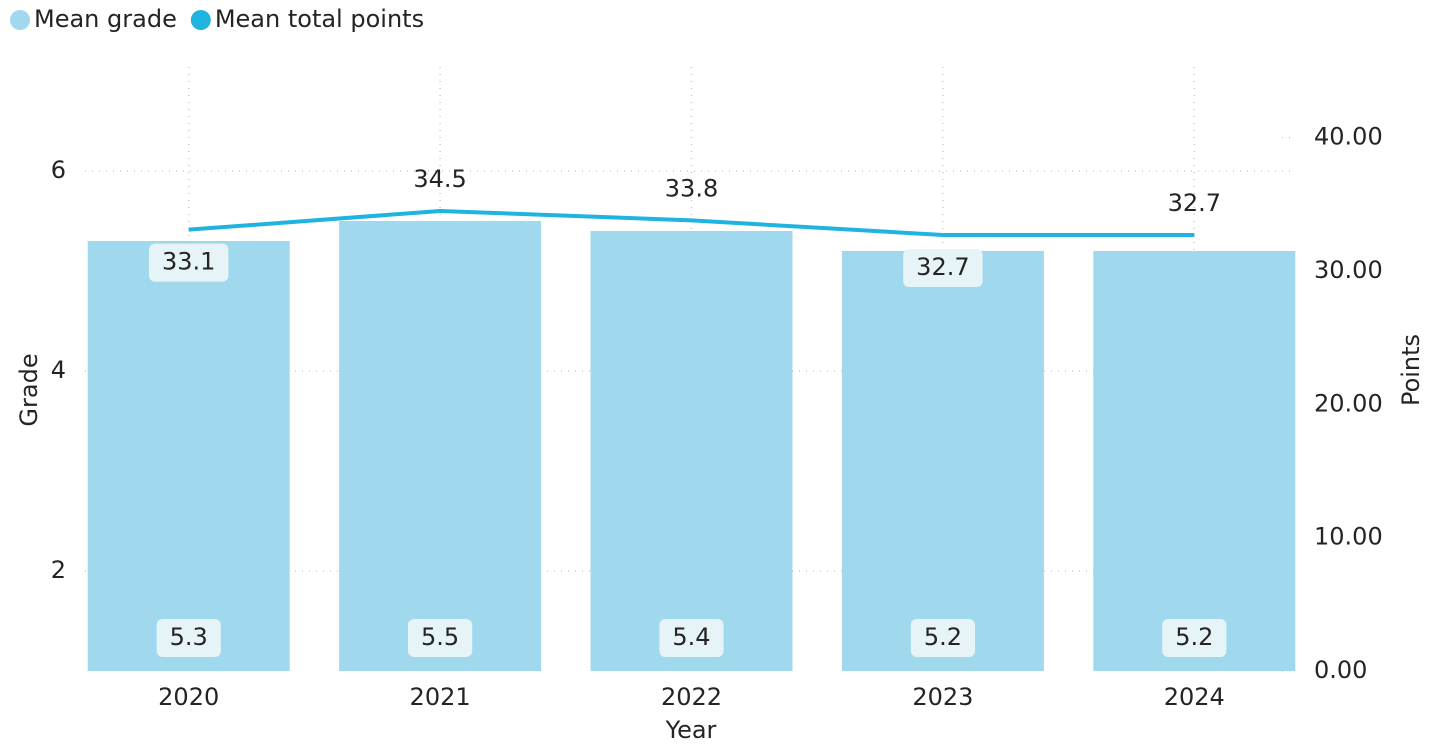  Describe the element at coordinates (105, 19) in the screenshot. I see `legend-label: Mean grade` at that location.